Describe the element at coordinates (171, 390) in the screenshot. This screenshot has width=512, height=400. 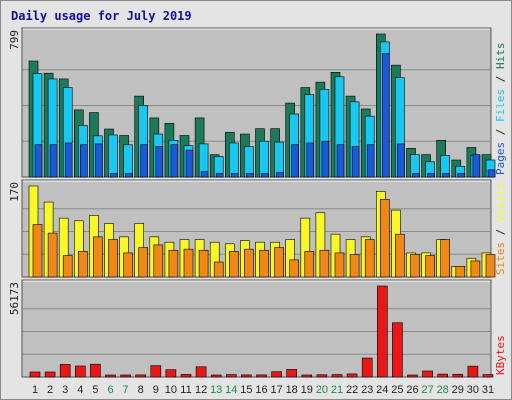
I see `day-label-10: 10` at that location.